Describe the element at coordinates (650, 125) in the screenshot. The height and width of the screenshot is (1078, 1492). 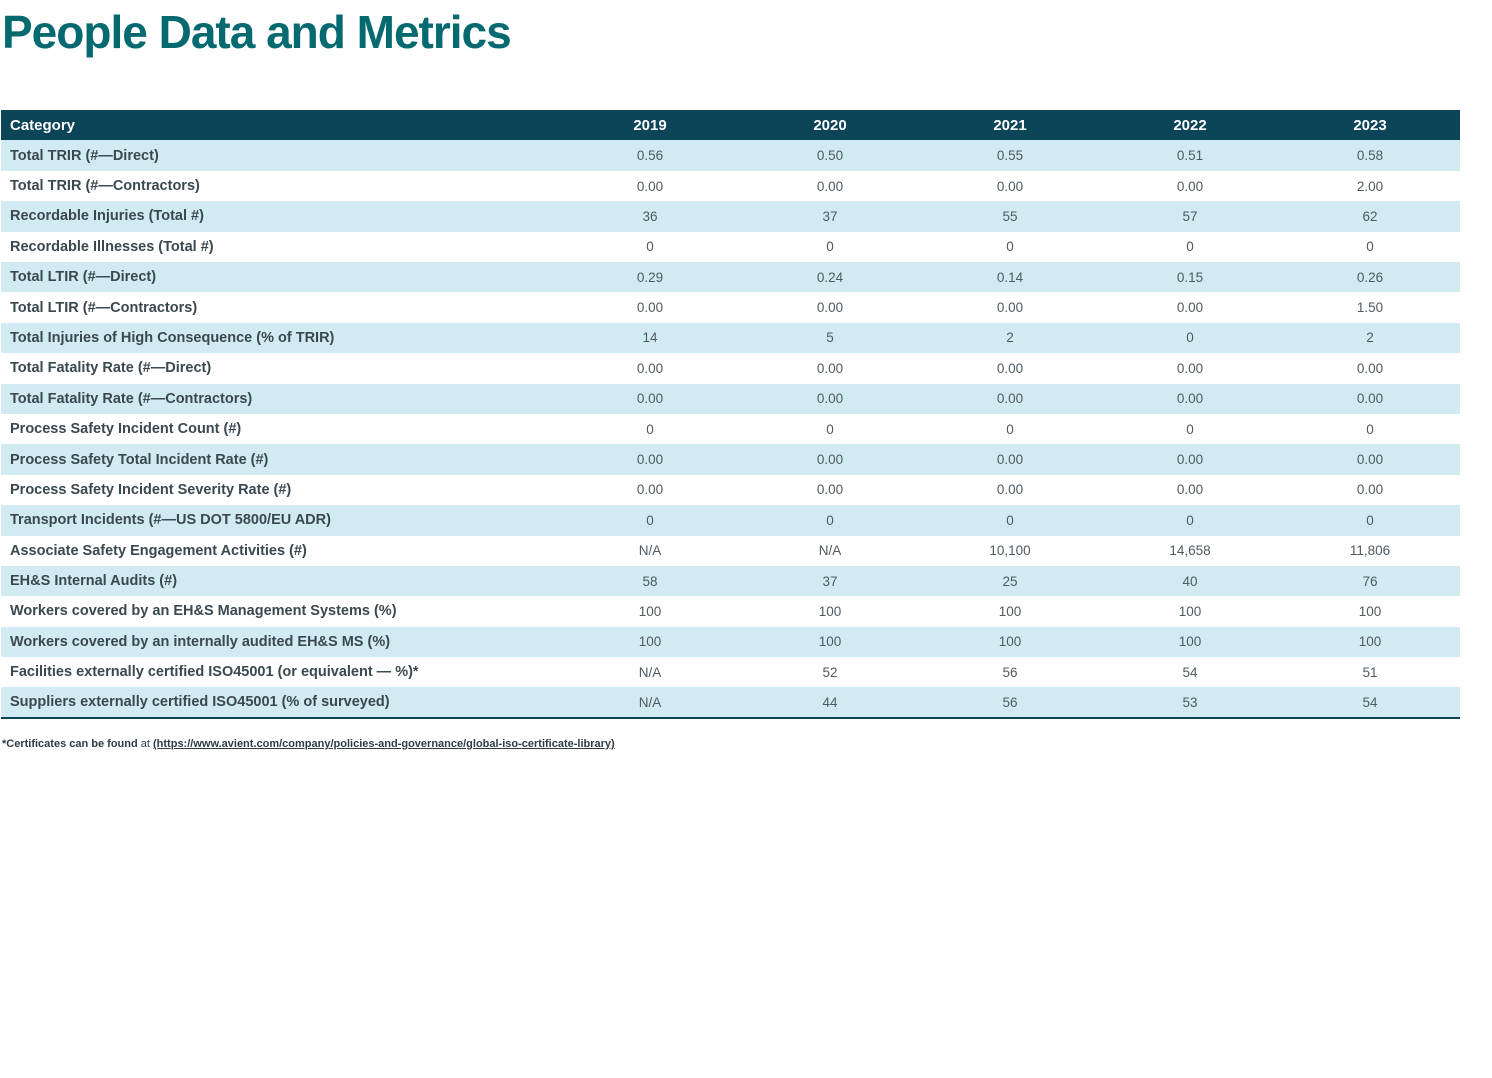
I see `column-header-2019: 2019` at that location.